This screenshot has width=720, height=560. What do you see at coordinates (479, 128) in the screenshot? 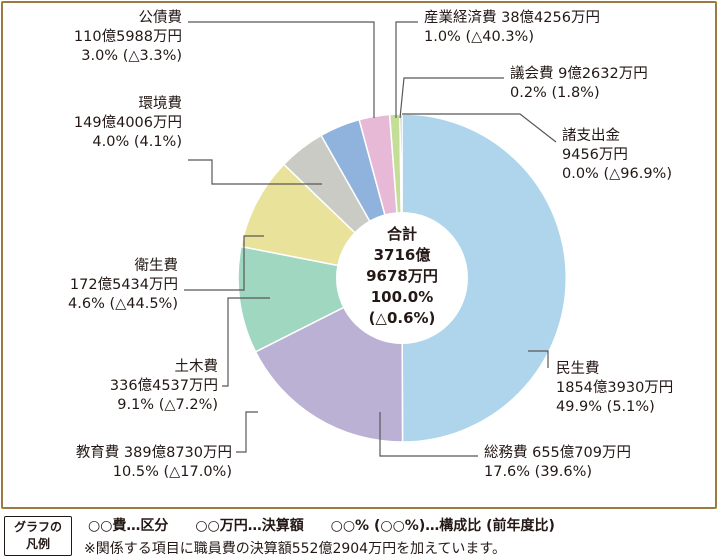
I see `leader-line-shishutsu` at bounding box center [479, 128].